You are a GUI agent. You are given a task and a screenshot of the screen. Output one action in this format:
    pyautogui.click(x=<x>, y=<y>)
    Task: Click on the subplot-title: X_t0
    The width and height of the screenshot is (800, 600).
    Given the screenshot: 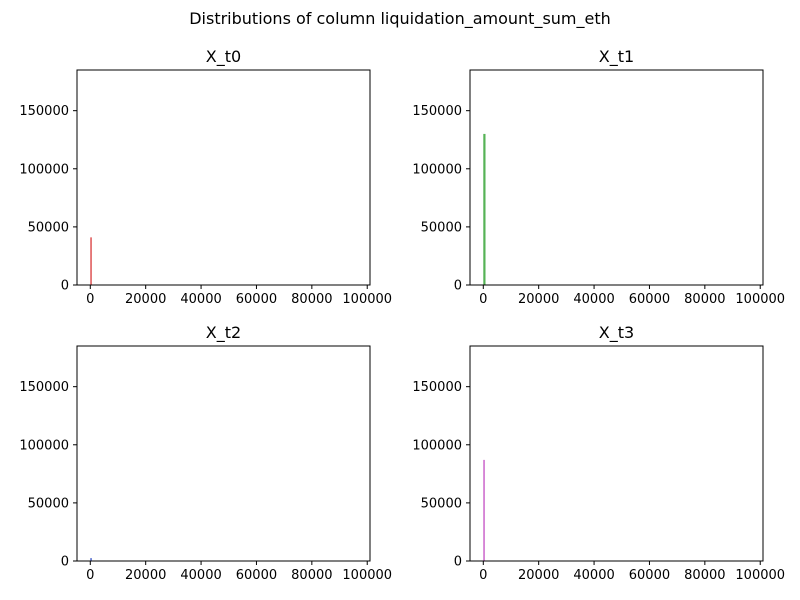 What is the action you would take?
    pyautogui.click(x=223, y=57)
    